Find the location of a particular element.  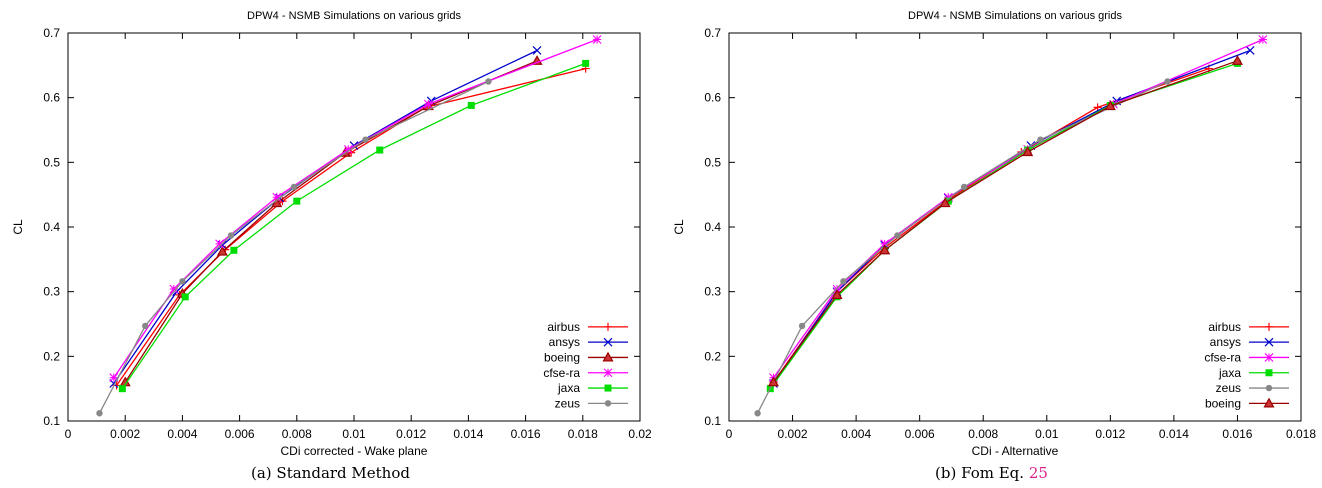

chart-a-xtick-label: 0.012 is located at coordinates (411, 434).